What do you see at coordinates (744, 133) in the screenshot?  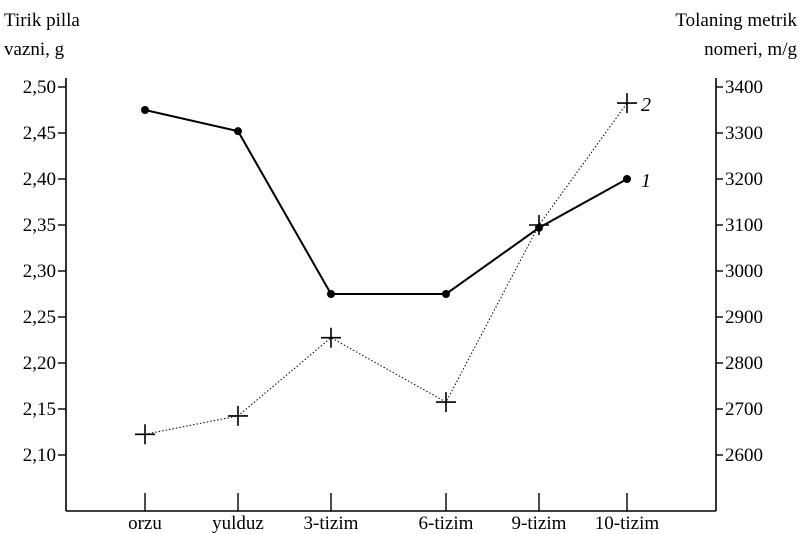 I see `right-tick-label: 3300` at bounding box center [744, 133].